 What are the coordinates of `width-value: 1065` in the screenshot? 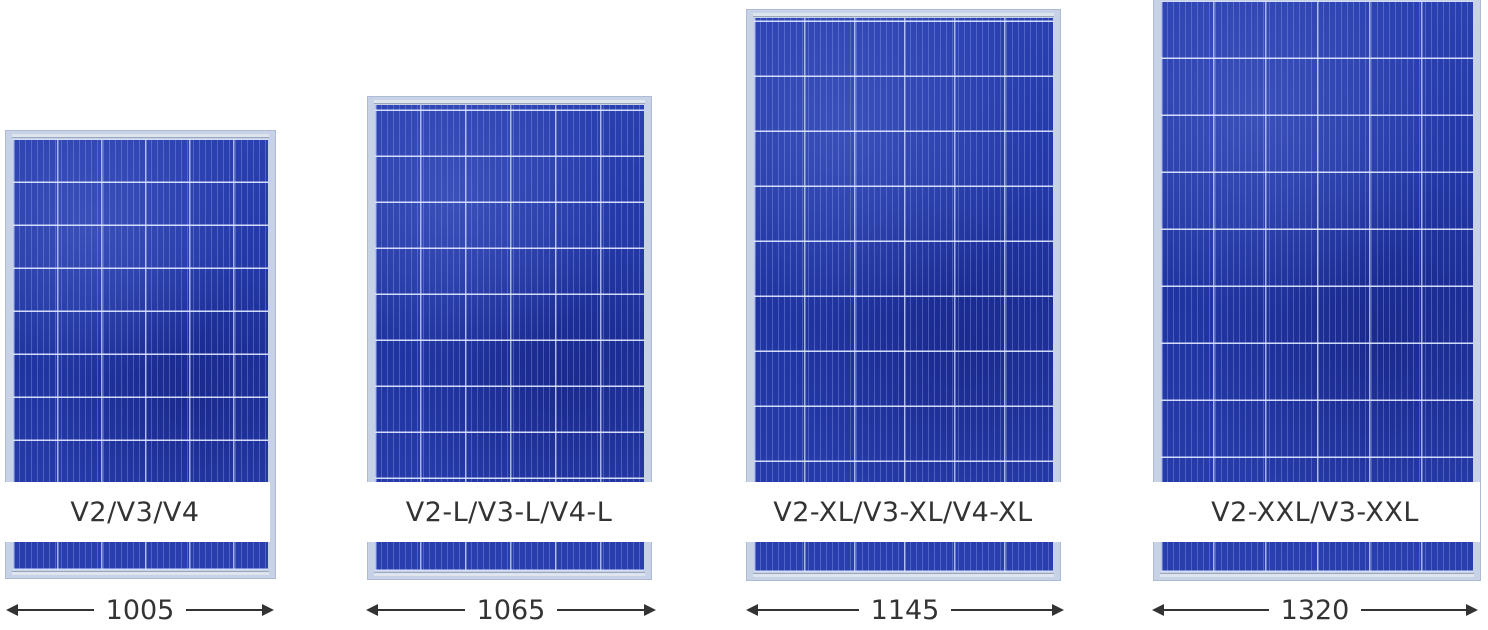 It's located at (511, 610).